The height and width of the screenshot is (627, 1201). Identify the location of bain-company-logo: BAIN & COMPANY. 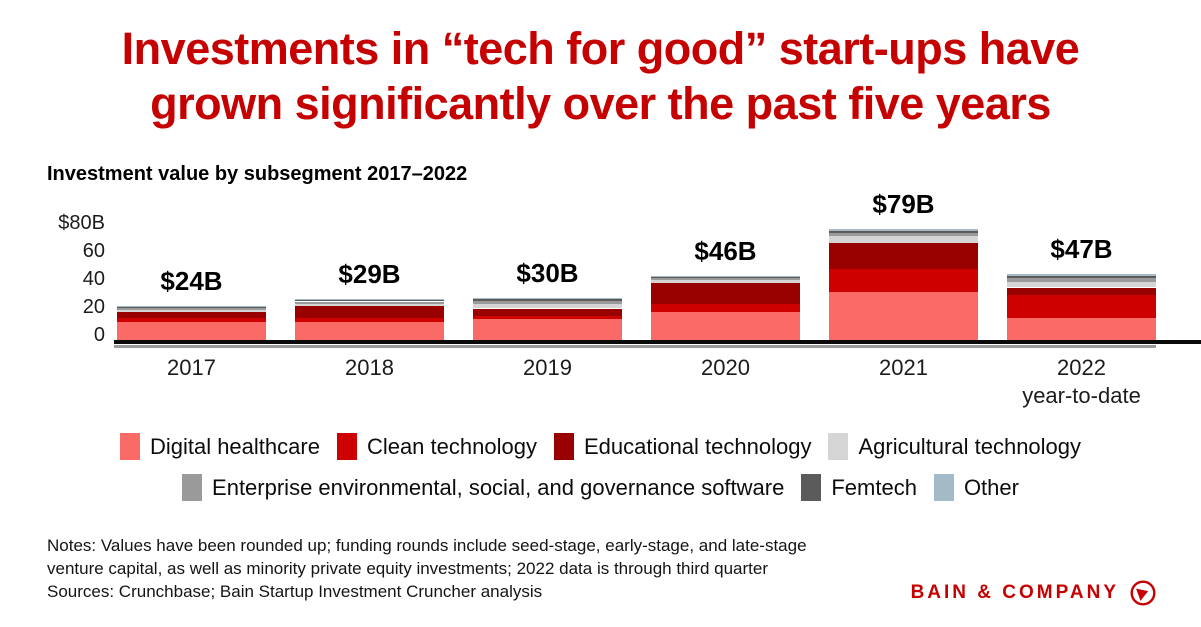
(1034, 593).